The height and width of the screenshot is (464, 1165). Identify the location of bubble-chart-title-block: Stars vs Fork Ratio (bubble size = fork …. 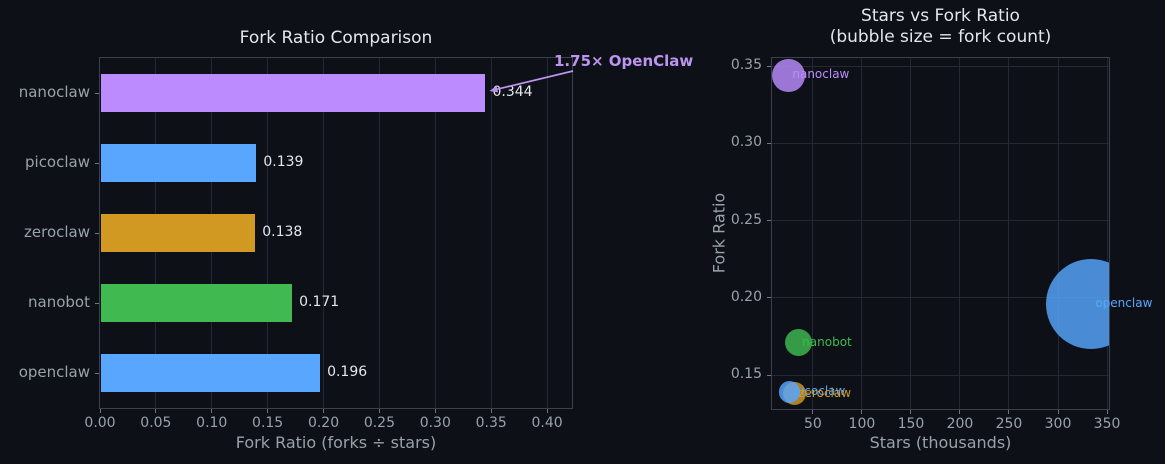
(940, 27).